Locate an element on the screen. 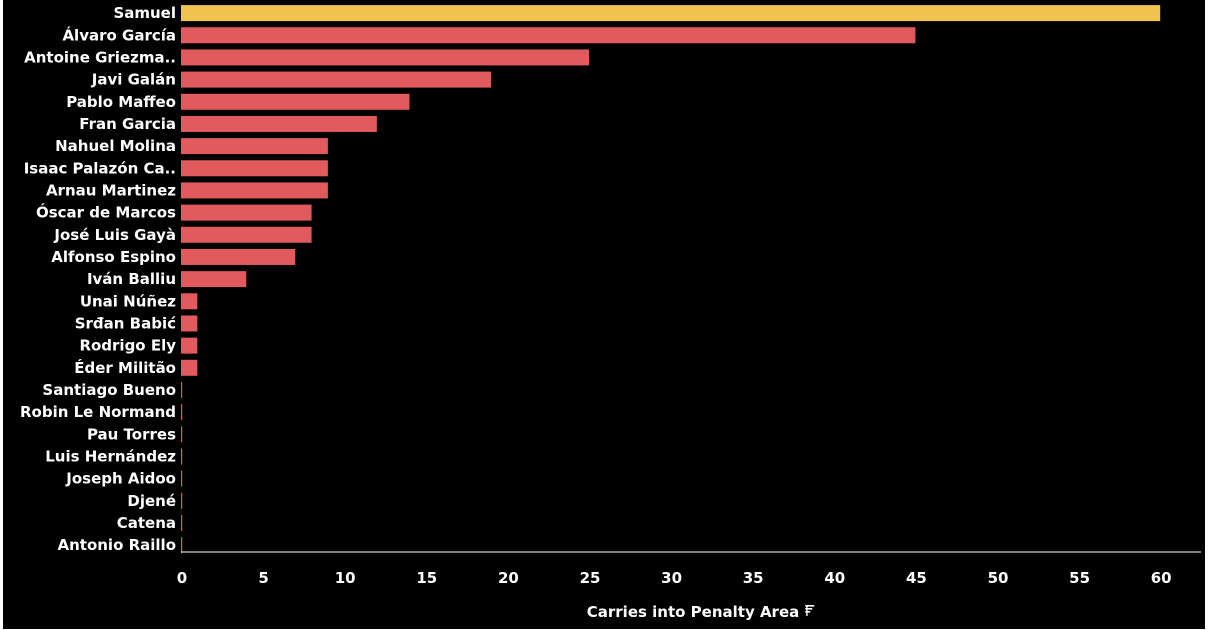 Image resolution: width=1208 pixels, height=630 pixels. category-label: Robin Le Normand is located at coordinates (98, 412).